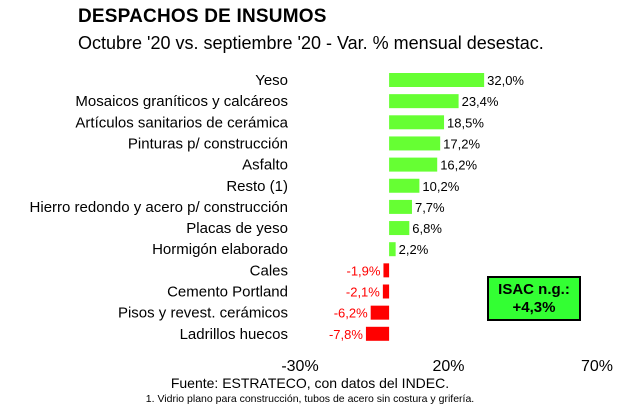 This screenshot has height=414, width=620. What do you see at coordinates (480, 101) in the screenshot?
I see `value-label: 23,4%` at bounding box center [480, 101].